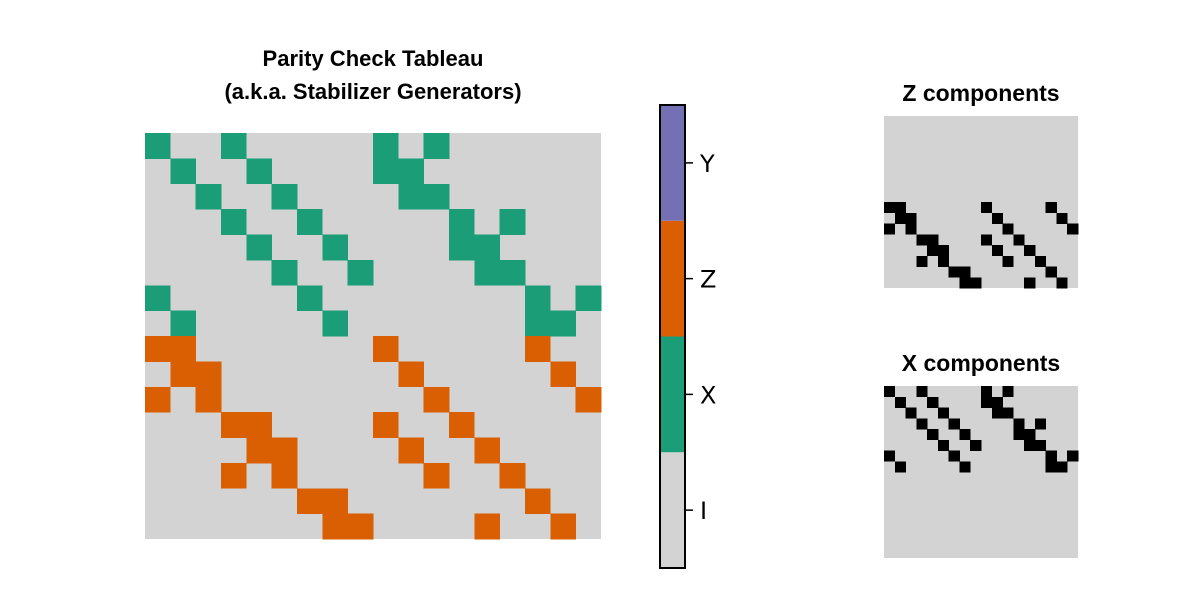  I want to click on colorbar: I X Z Y, so click(687, 336).